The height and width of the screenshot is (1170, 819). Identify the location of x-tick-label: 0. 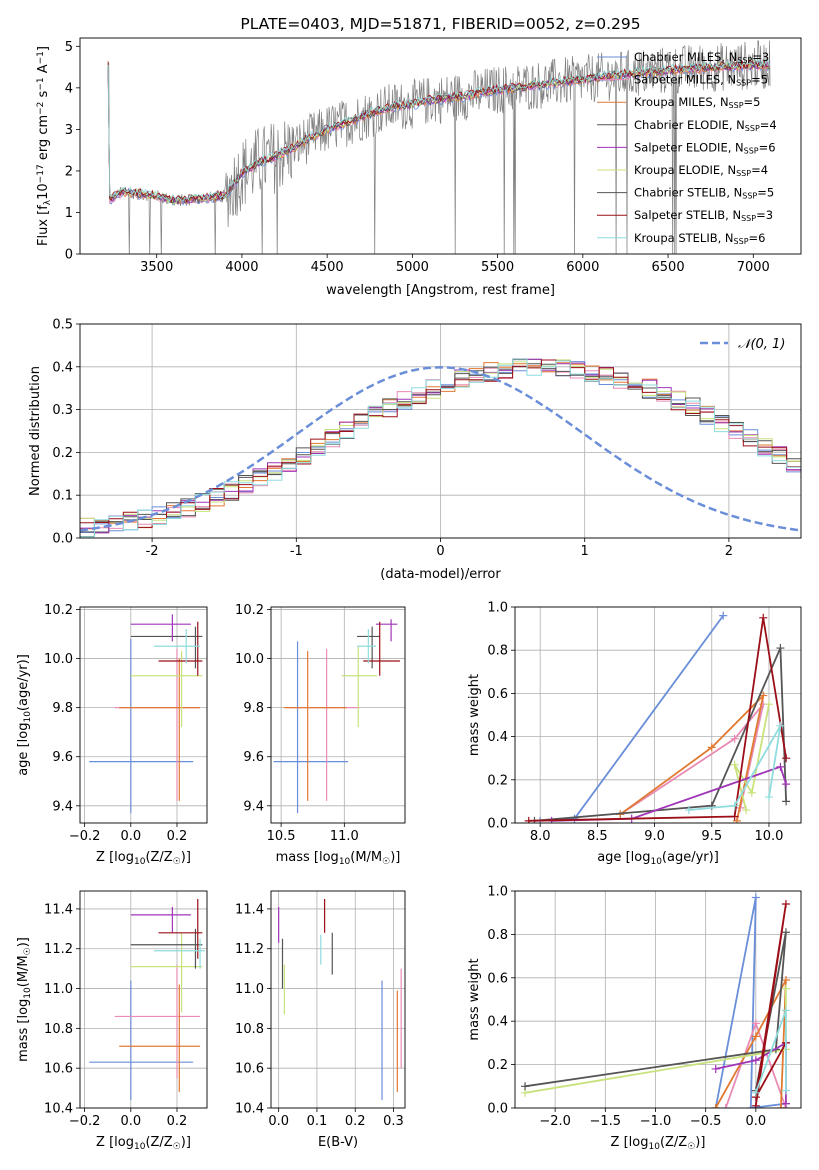
(440, 551).